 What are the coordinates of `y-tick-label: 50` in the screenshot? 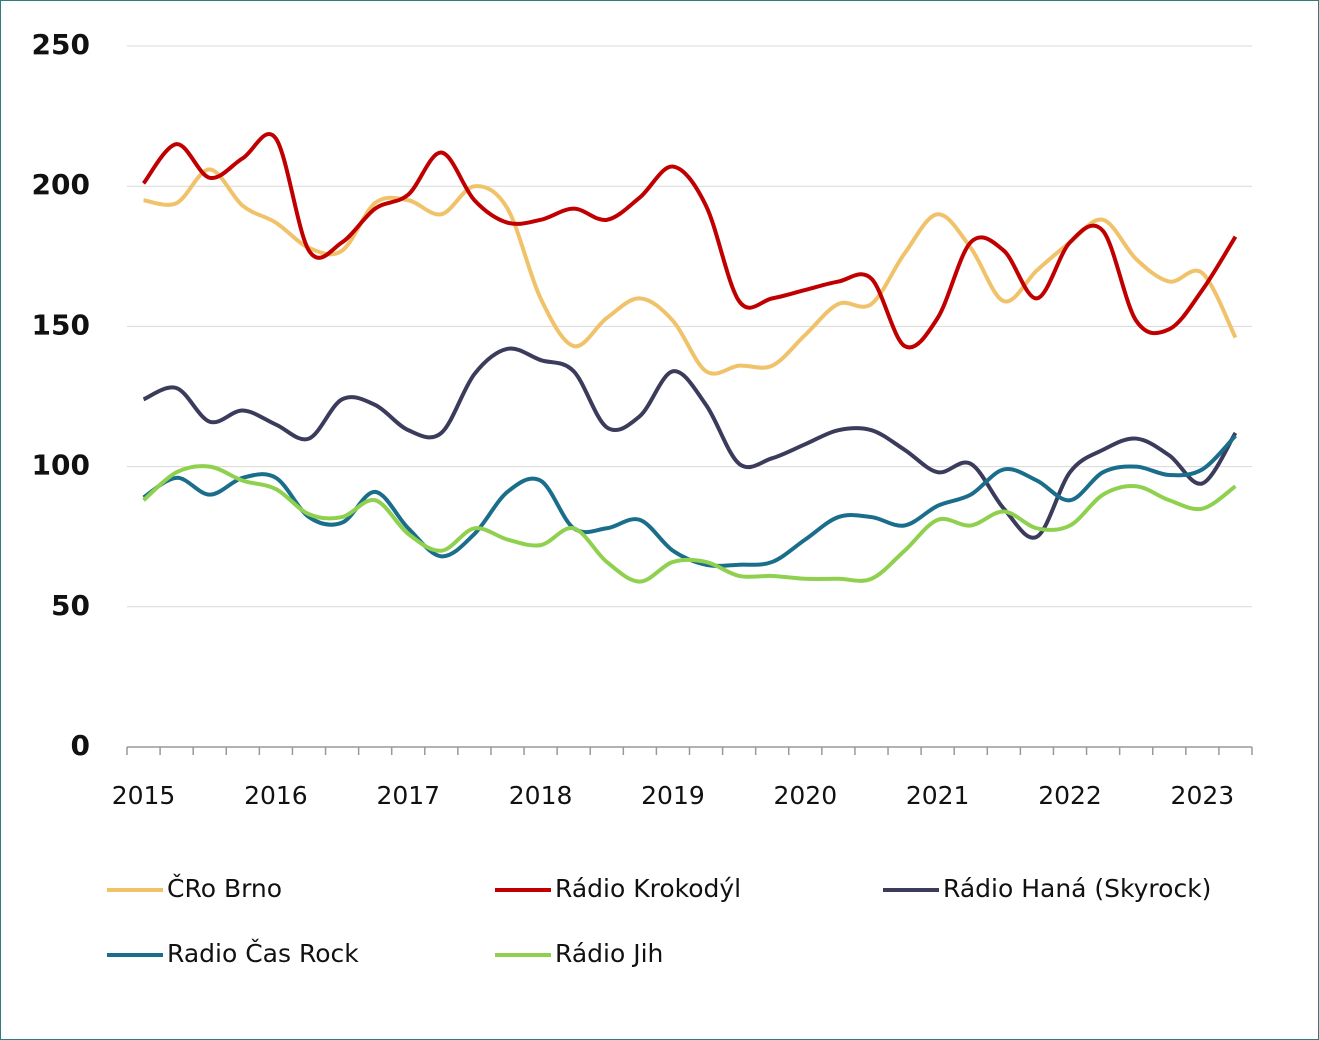 It's located at (70, 605).